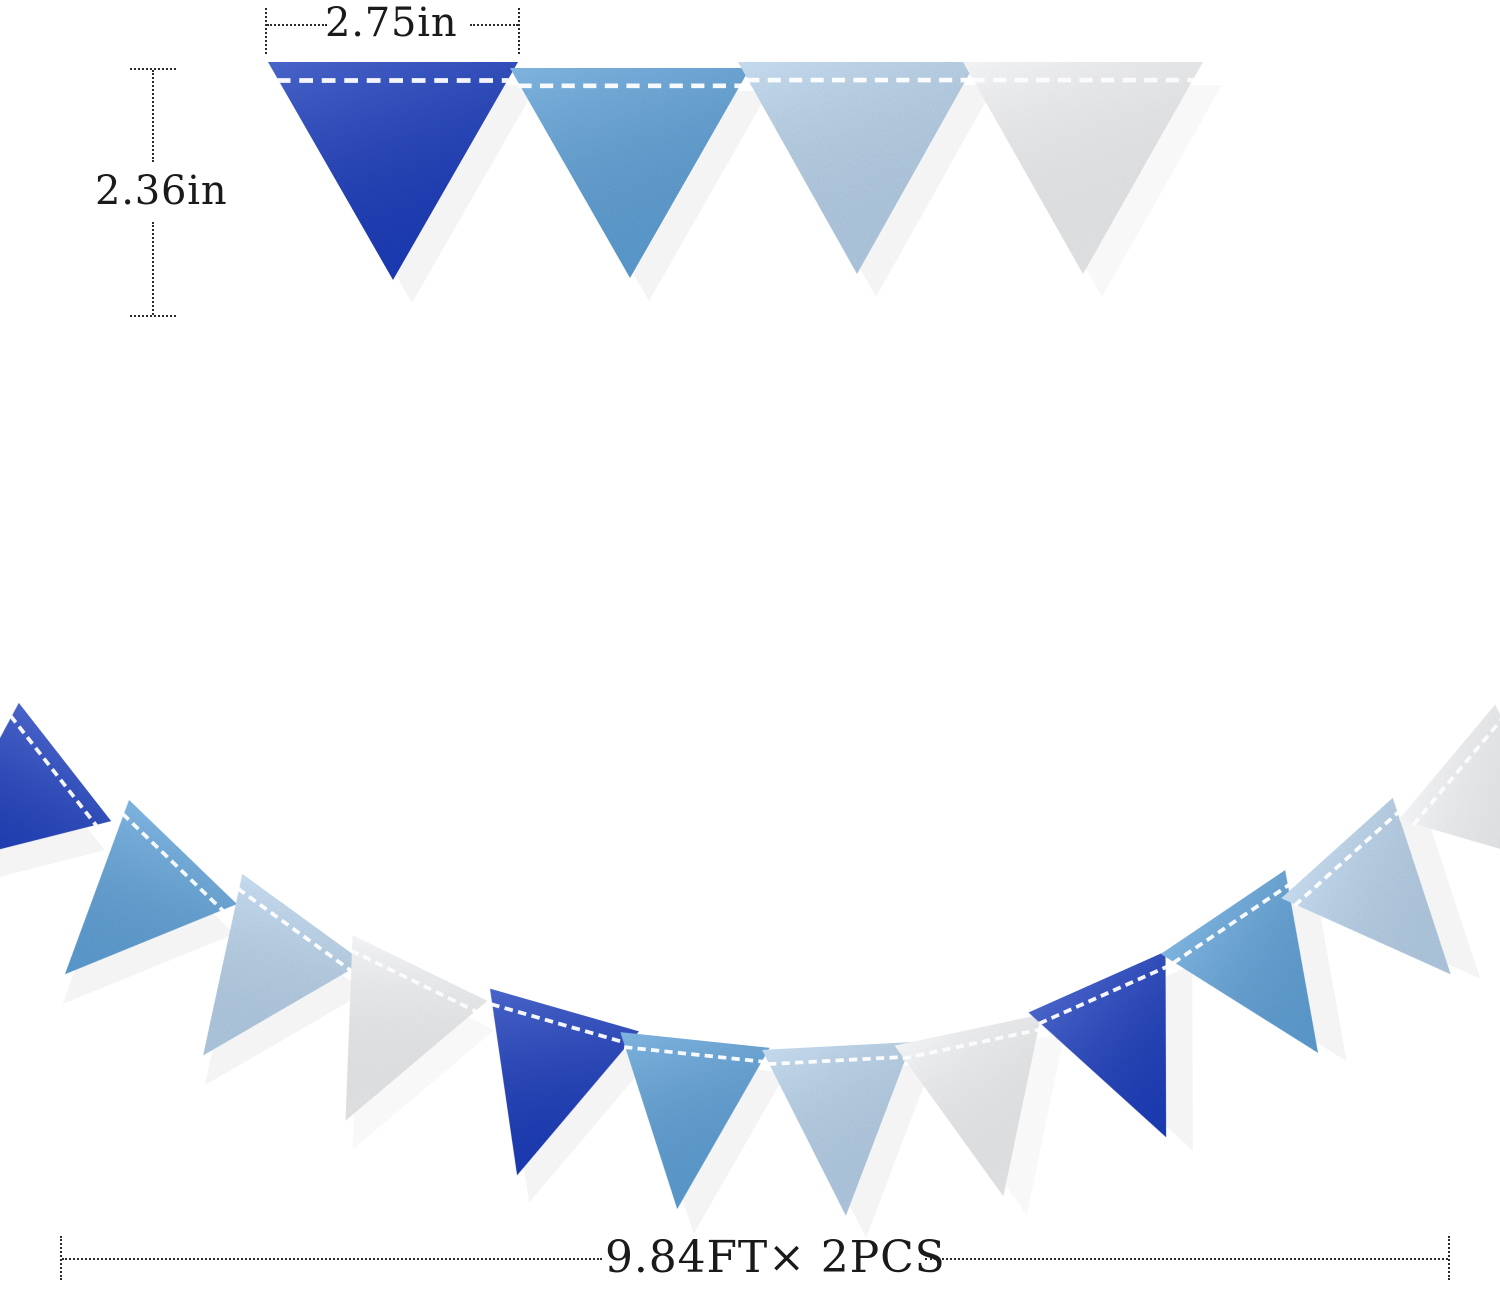 This screenshot has height=1295, width=1500. What do you see at coordinates (153, 116) in the screenshot?
I see `height-dim-line-upper` at bounding box center [153, 116].